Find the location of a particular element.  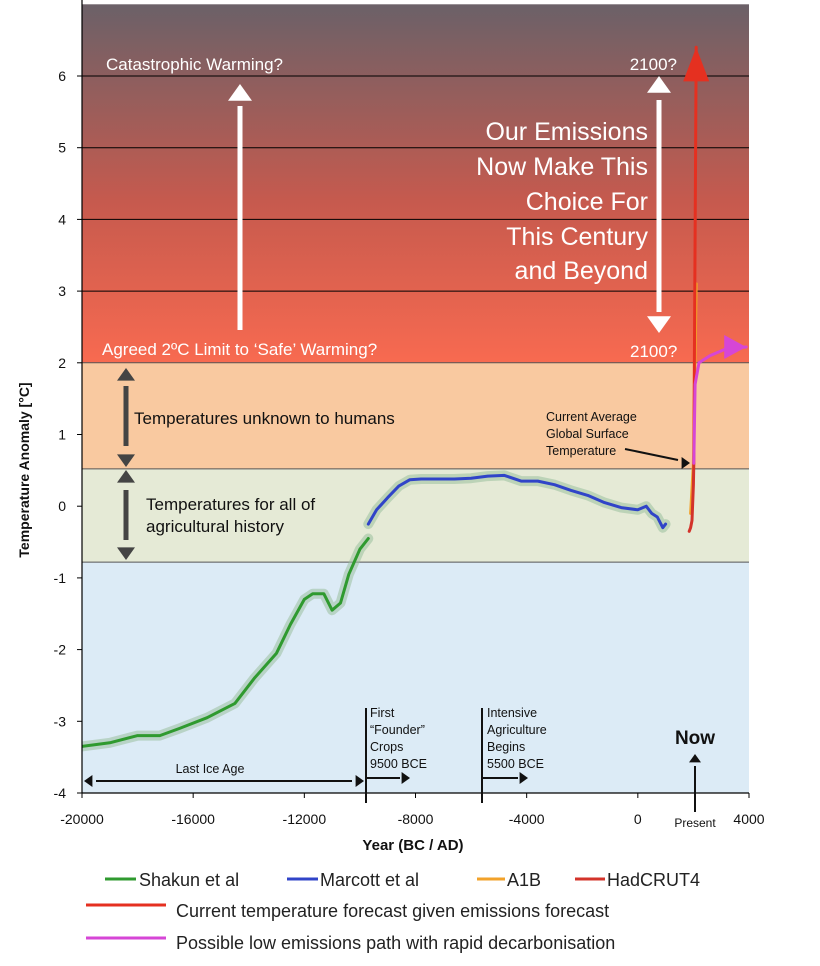

y-tick-label: 6 is located at coordinates (62, 76).